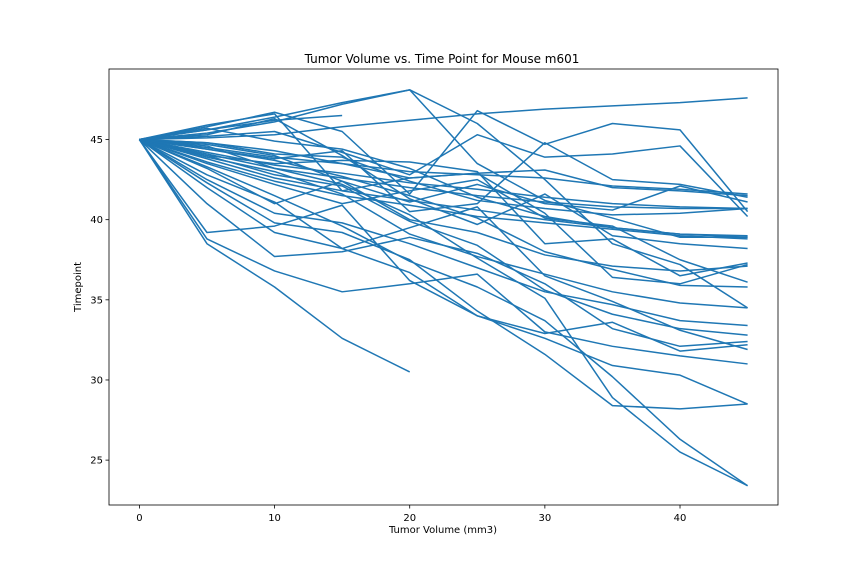 The width and height of the screenshot is (864, 576). Describe the element at coordinates (96, 220) in the screenshot. I see `y-tick-label-3: 40` at that location.